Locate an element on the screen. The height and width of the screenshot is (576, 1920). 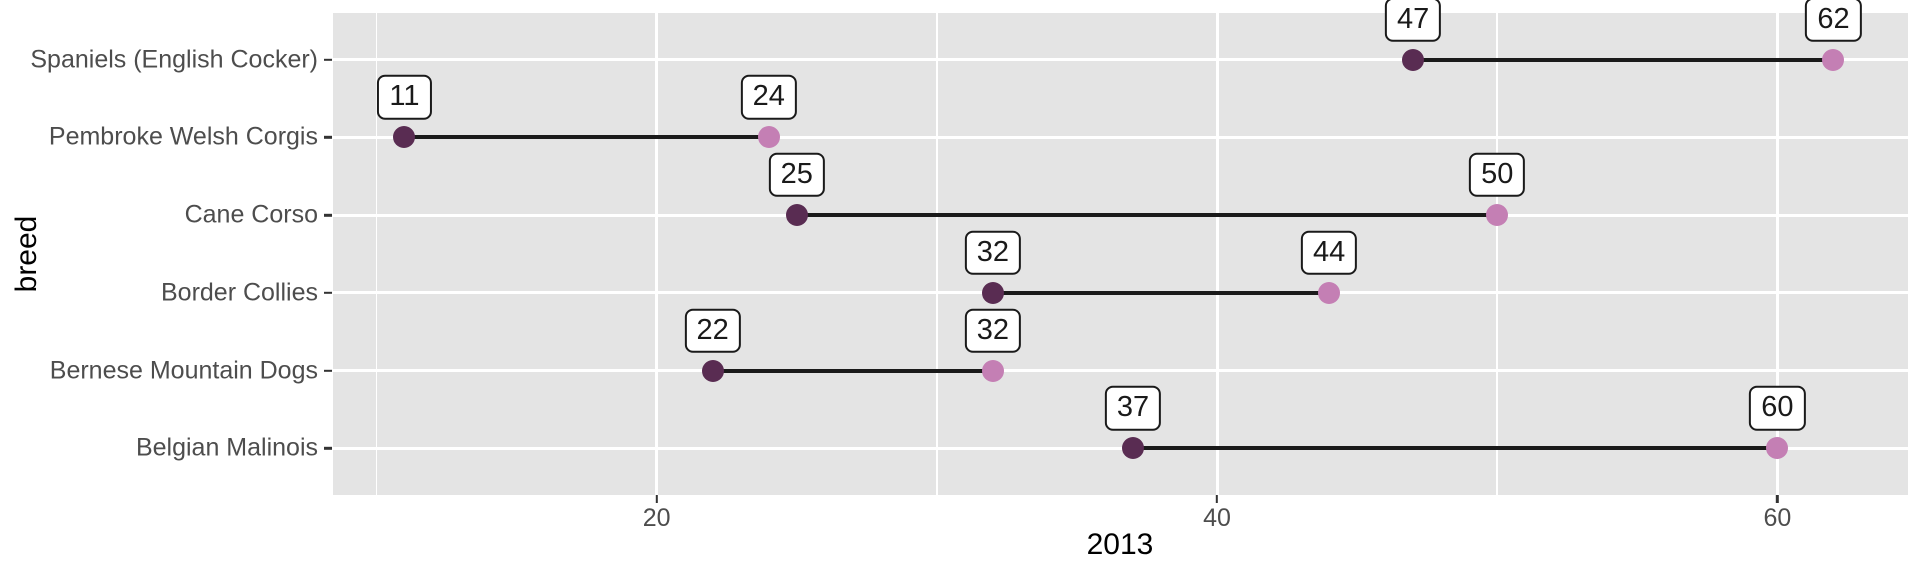
start-value-label: 37 is located at coordinates (1133, 408).